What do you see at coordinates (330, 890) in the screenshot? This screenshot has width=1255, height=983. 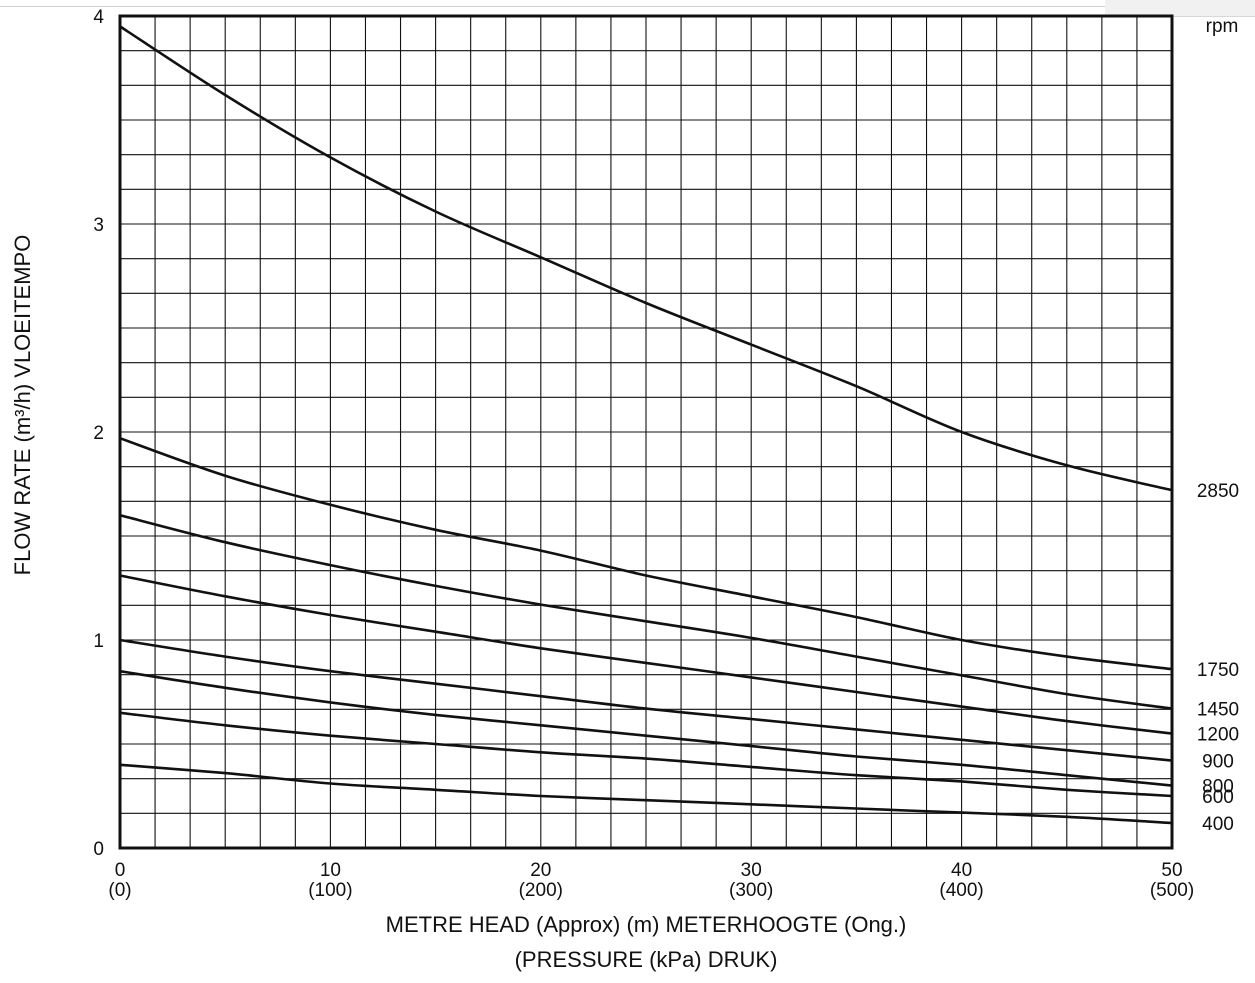 I see `x-tick-sublabel: (100)` at bounding box center [330, 890].